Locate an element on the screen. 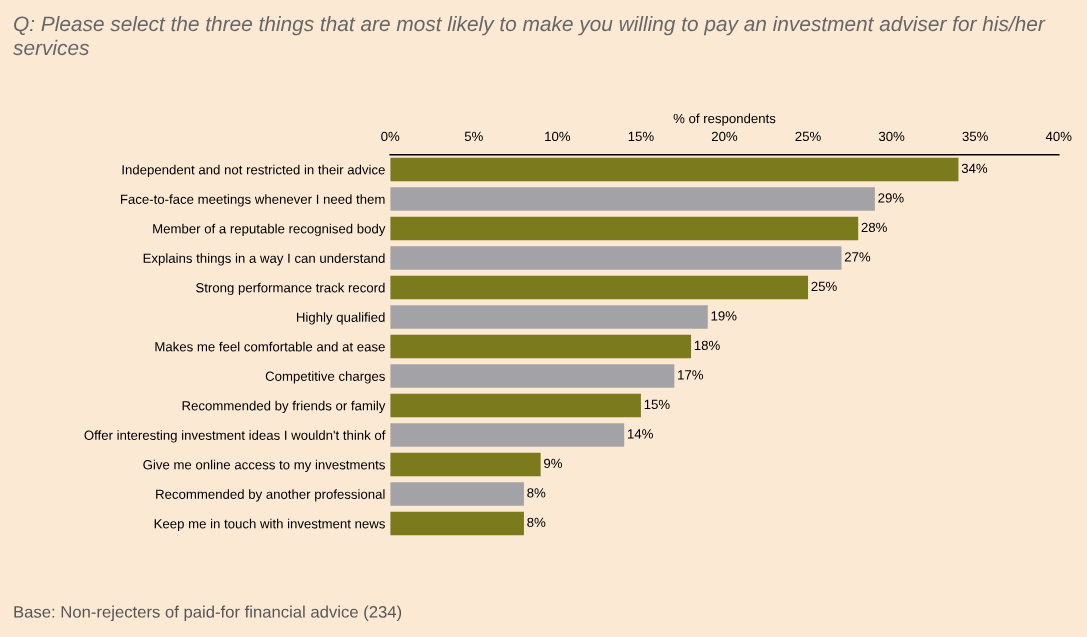 The image size is (1087, 637). data-label: 17% is located at coordinates (691, 375).